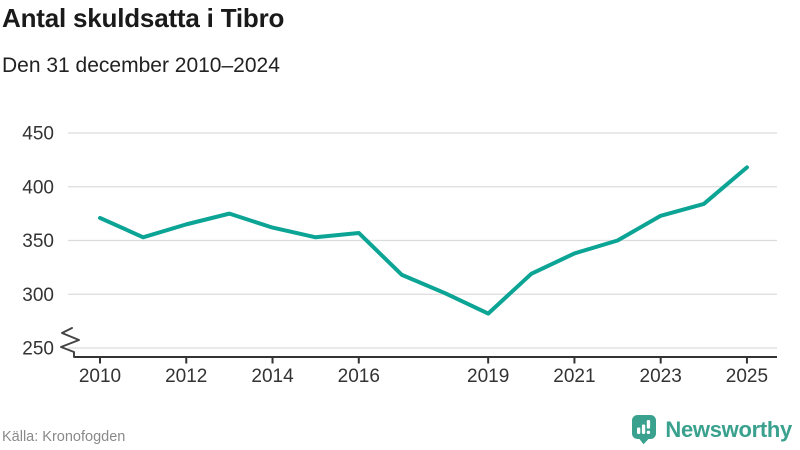  I want to click on x-axis-tick-label: 2014, so click(272, 376).